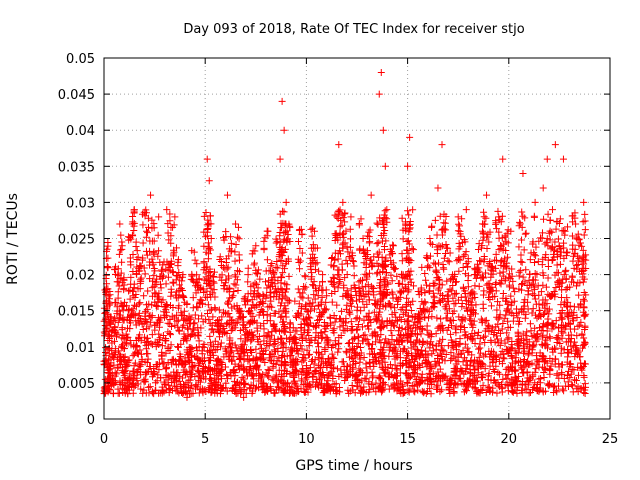 This screenshot has width=640, height=480. I want to click on x-tick-label: 15, so click(407, 439).